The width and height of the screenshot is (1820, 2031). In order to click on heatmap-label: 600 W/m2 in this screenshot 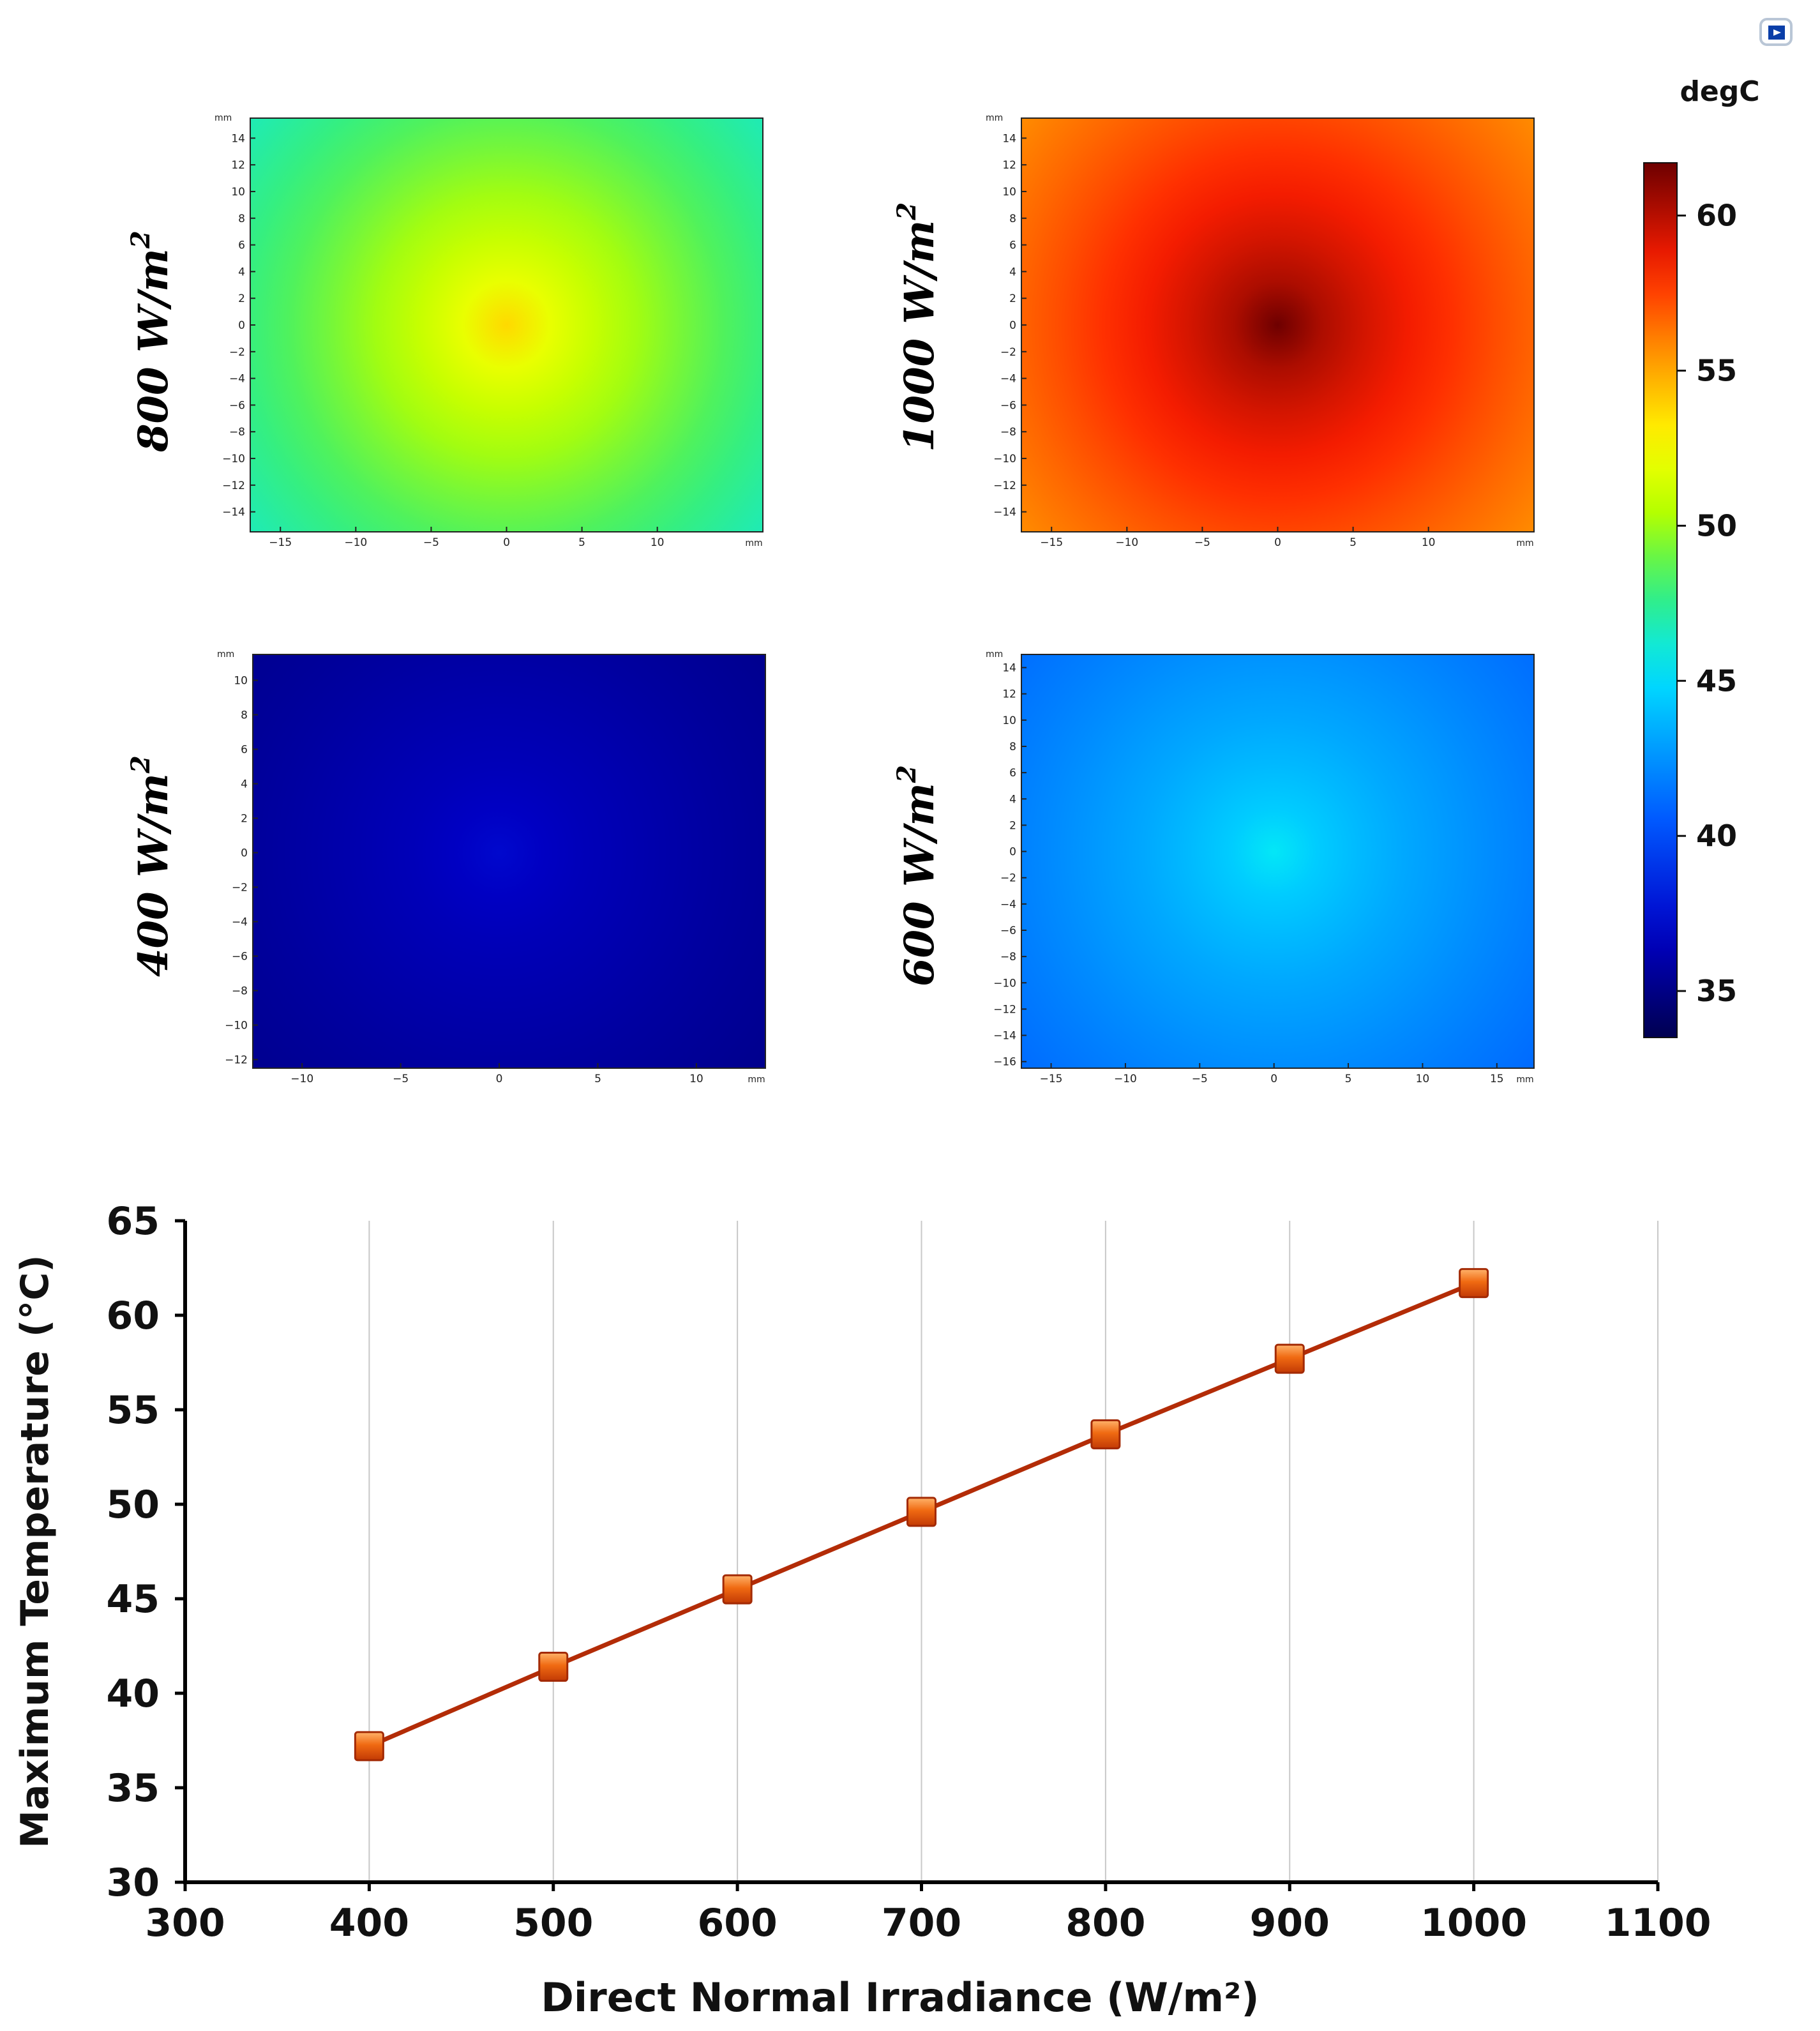, I will do `click(918, 875)`.